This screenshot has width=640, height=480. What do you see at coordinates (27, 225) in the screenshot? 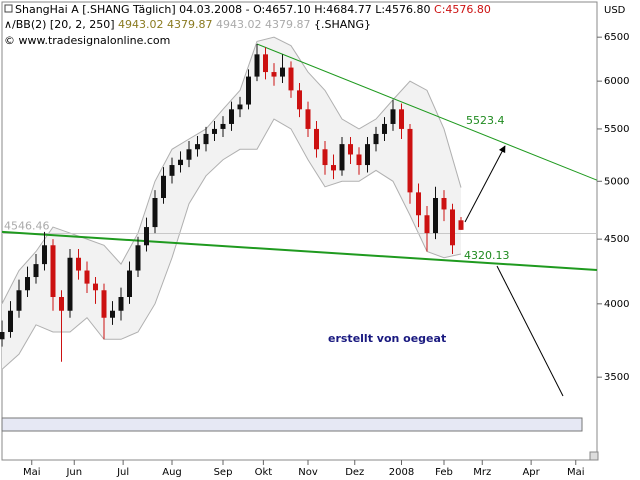
I see `reference-label: 4546.46` at bounding box center [27, 225].